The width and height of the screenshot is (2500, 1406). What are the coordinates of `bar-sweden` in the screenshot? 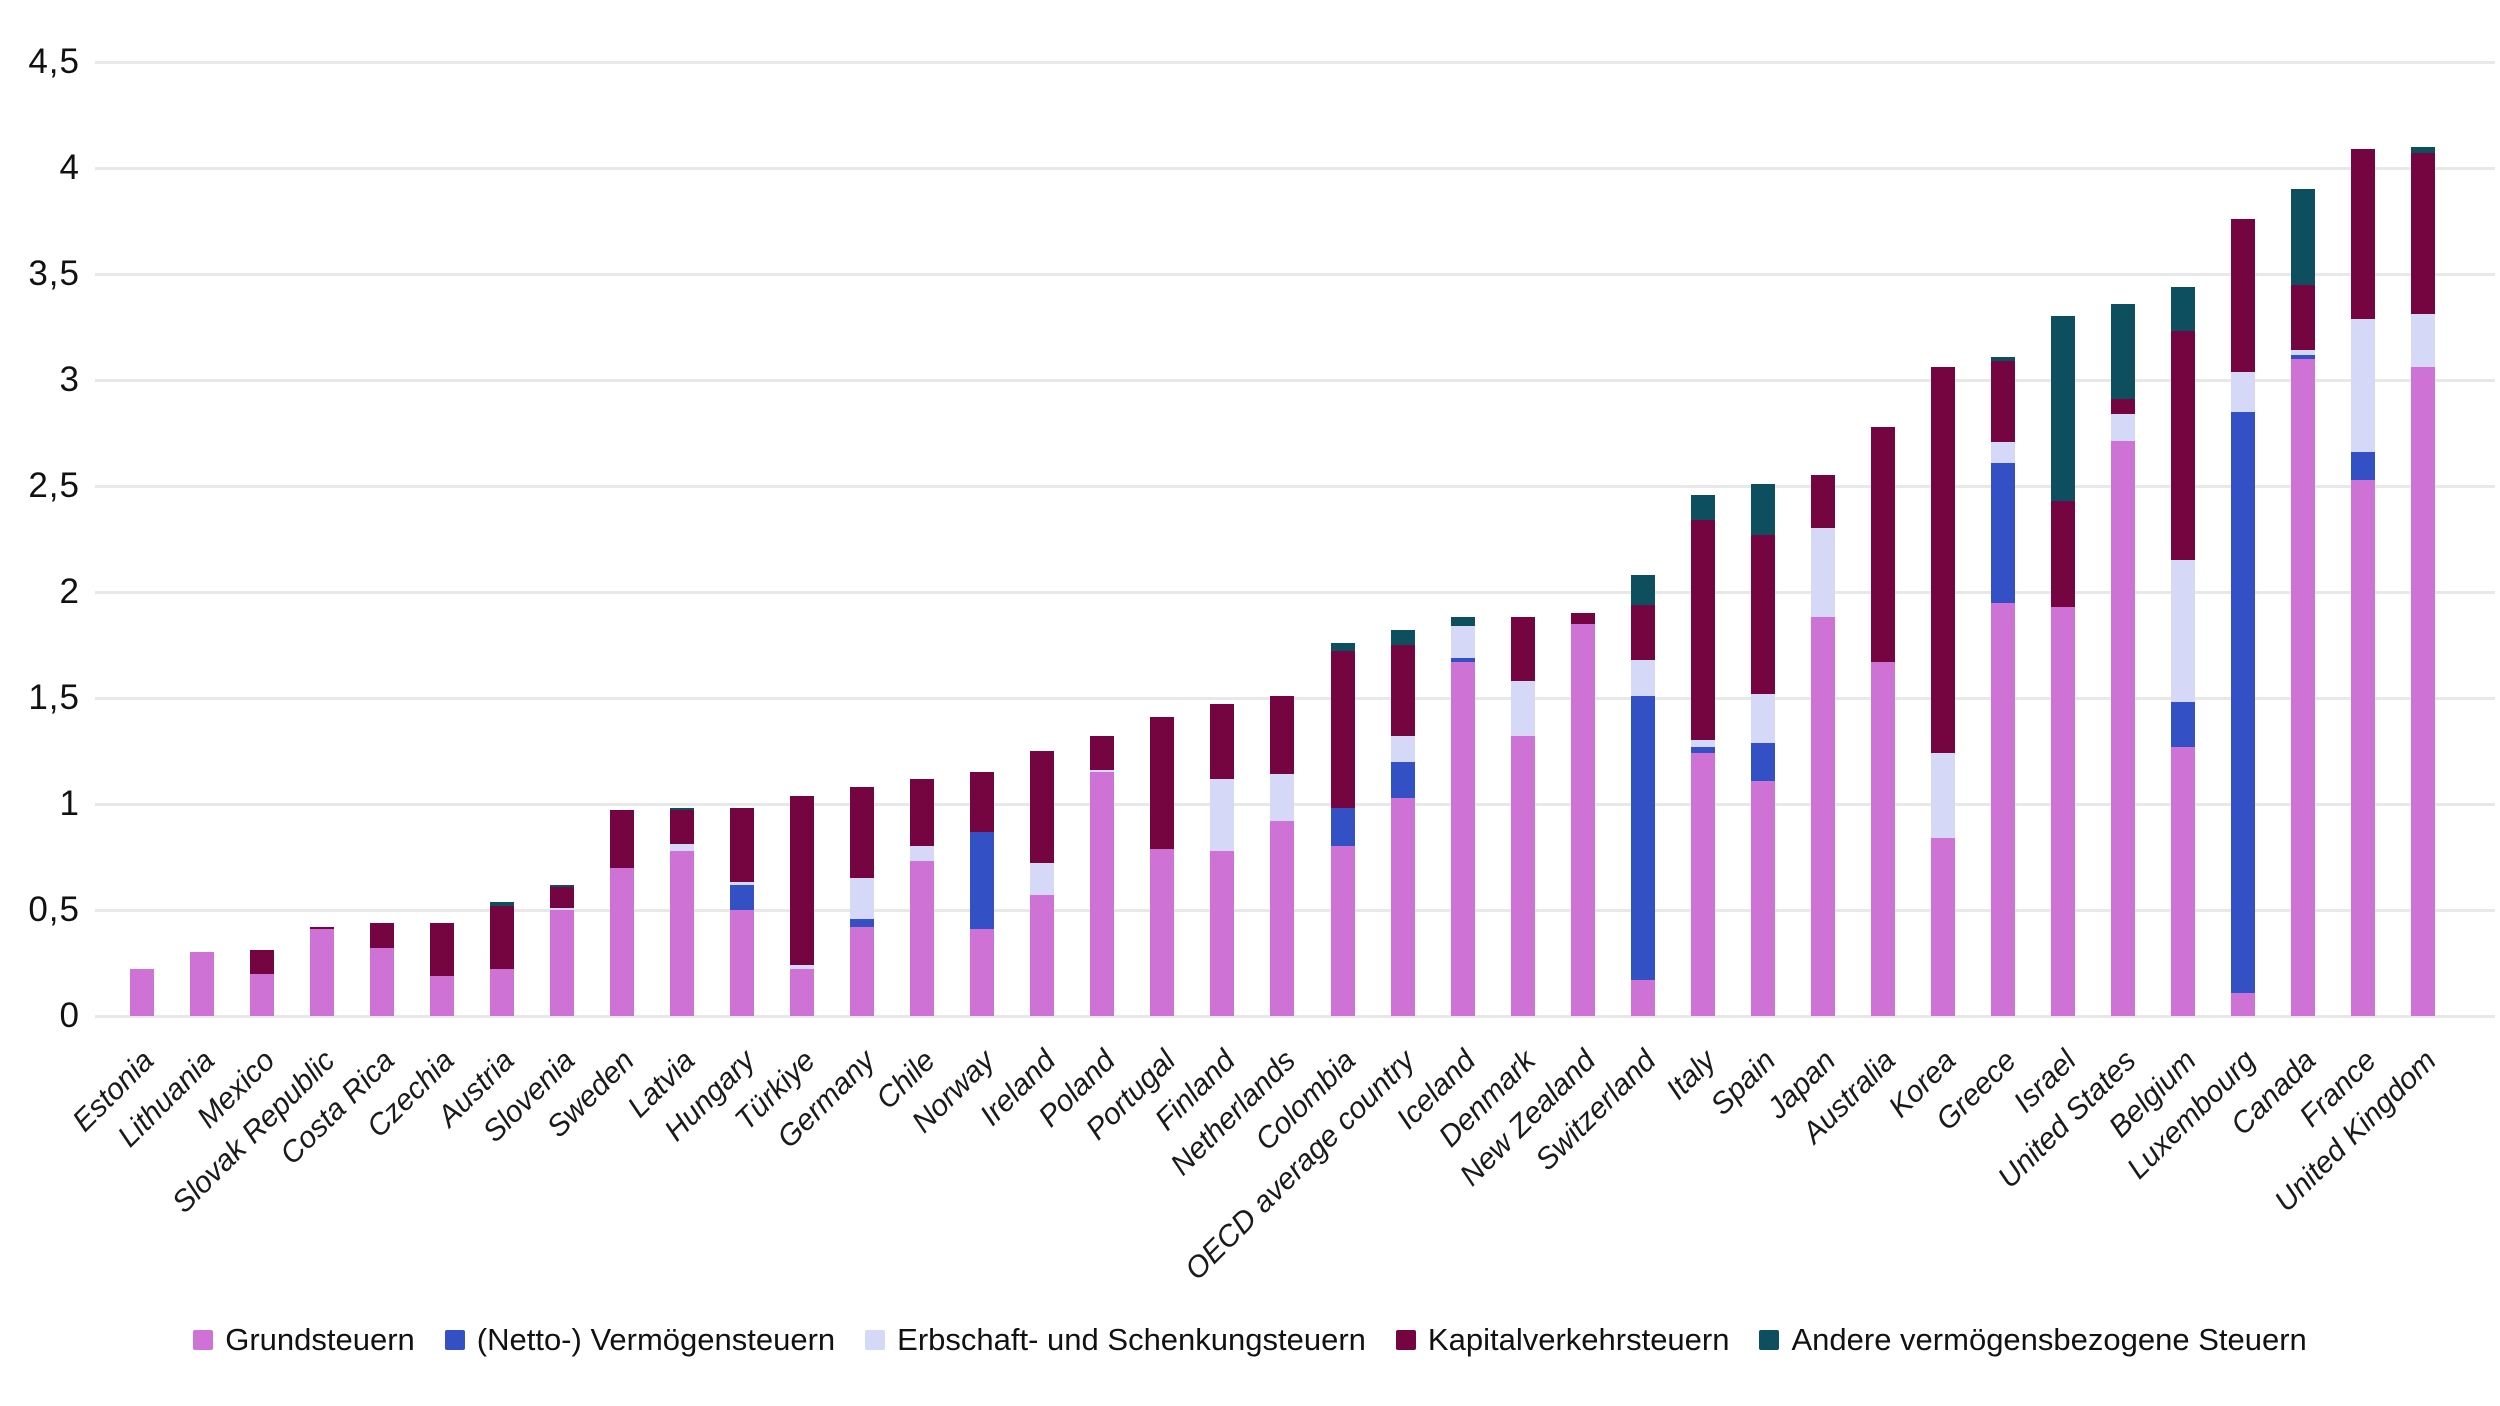 It's located at (621, 508).